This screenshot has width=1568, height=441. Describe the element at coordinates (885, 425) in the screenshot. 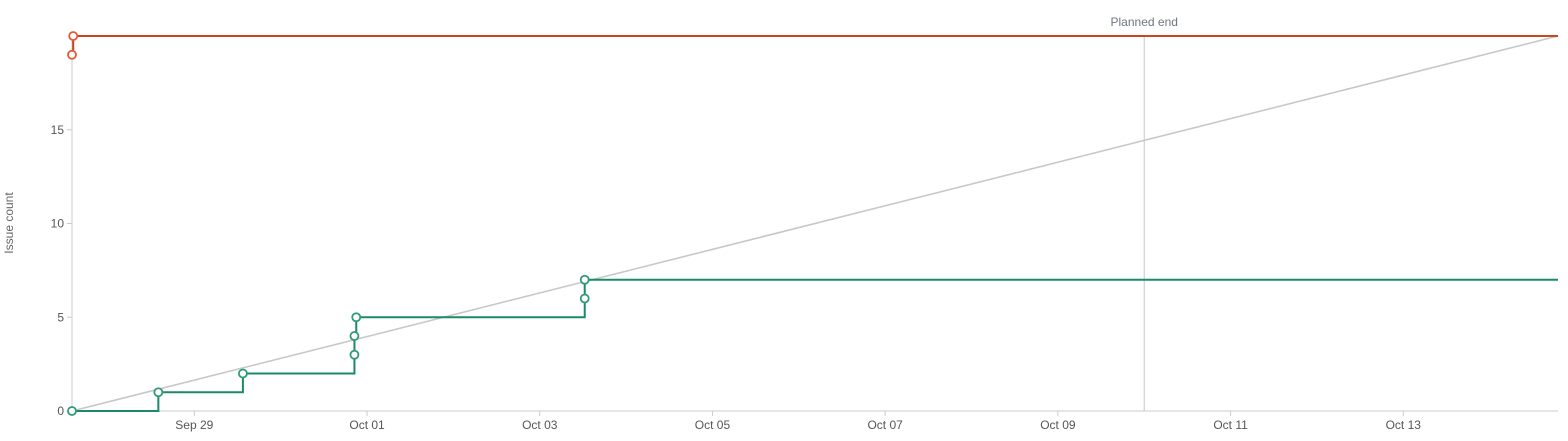

I see `x-tick-label: Oct 07` at that location.